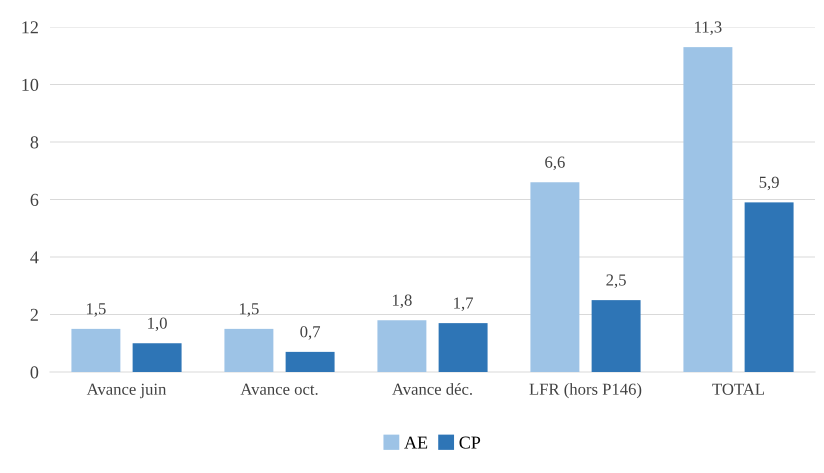 The height and width of the screenshot is (473, 824). What do you see at coordinates (310, 333) in the screenshot?
I see `data-label: 0,7` at bounding box center [310, 333].